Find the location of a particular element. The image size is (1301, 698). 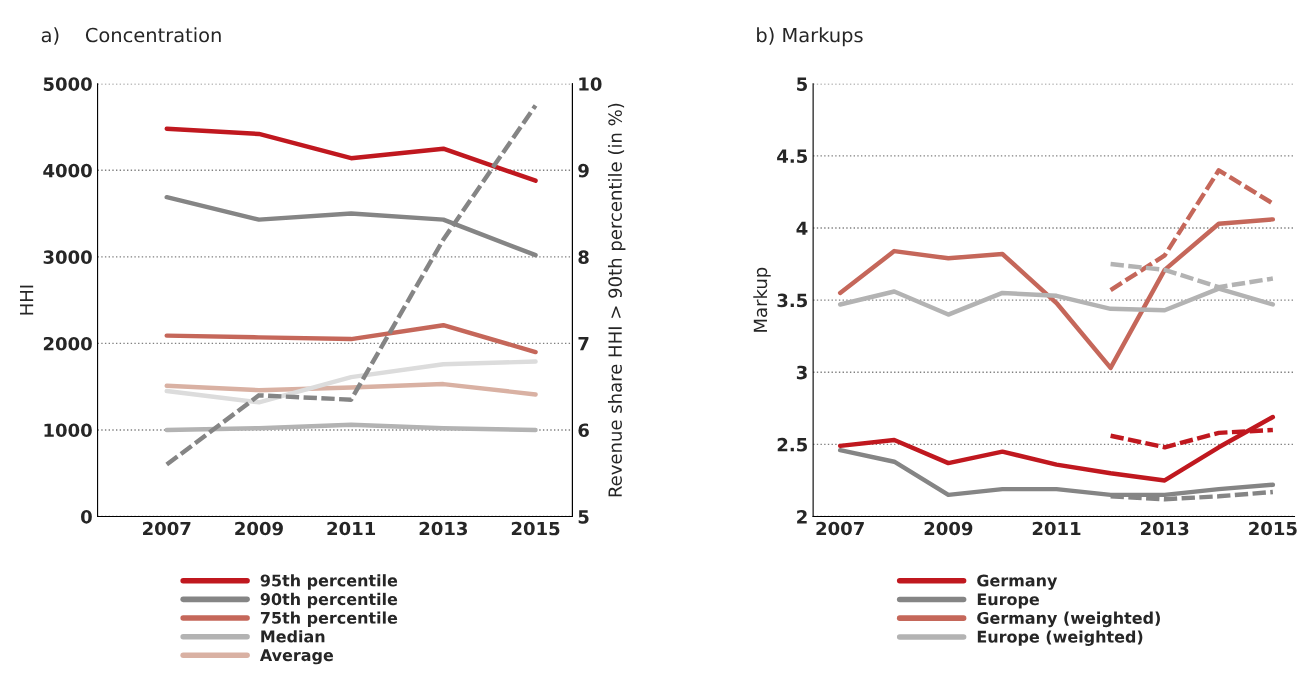

y-tick-label: 4 is located at coordinates (802, 228).